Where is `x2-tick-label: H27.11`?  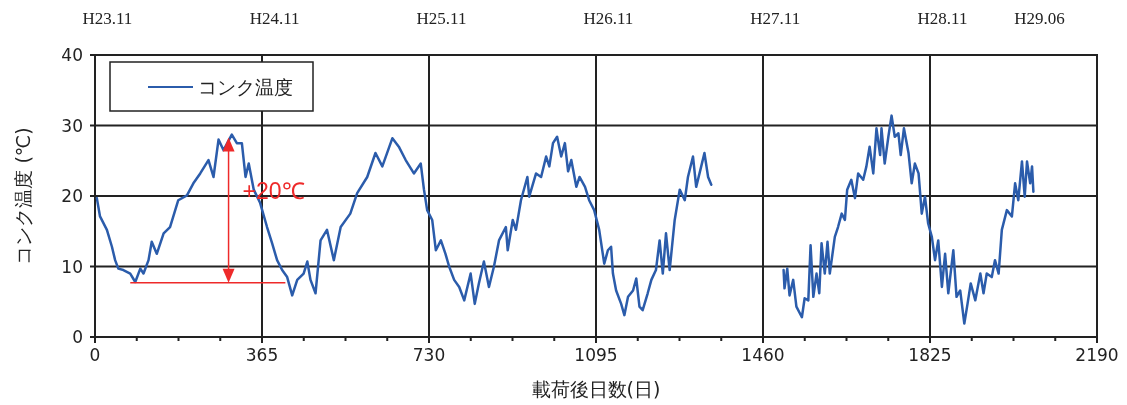 x2-tick-label: H27.11 is located at coordinates (775, 18).